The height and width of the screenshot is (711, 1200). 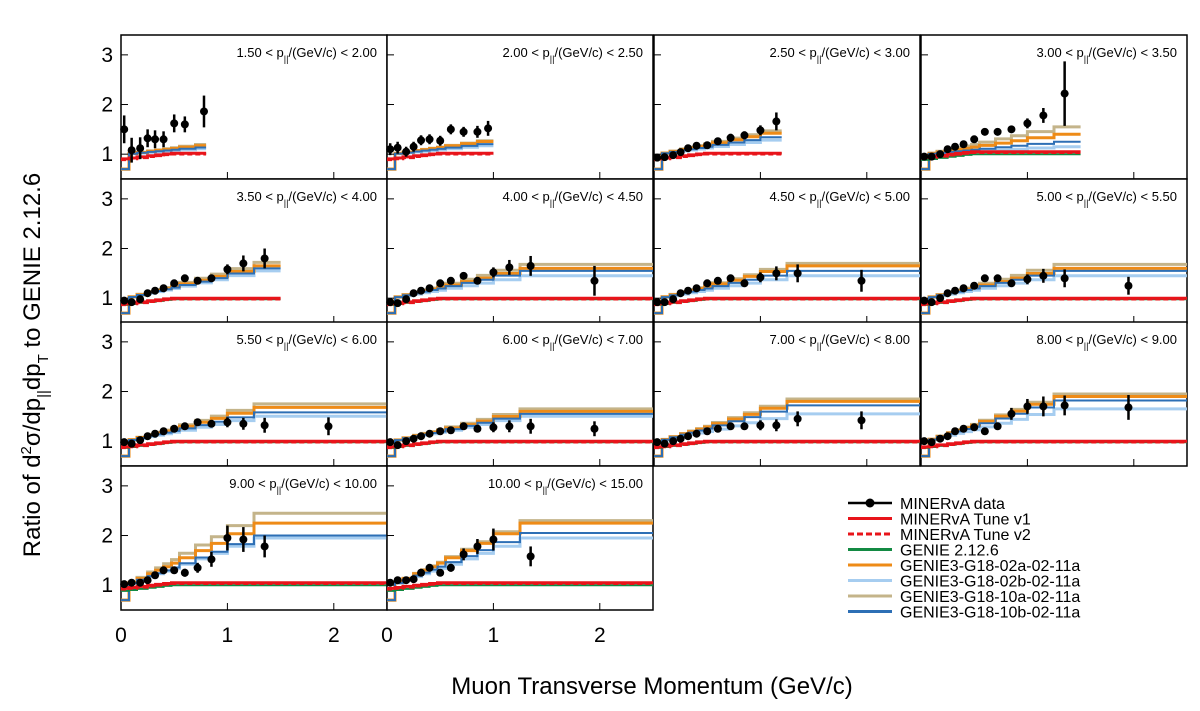 I want to click on panel-bin-label: 2.50 < p||/(GeV/c) < 3.00, so click(x=839, y=54).